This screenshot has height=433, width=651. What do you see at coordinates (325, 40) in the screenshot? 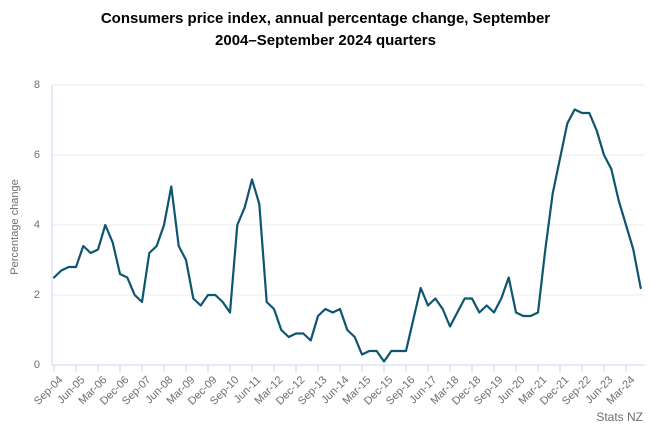
I see `chart-title-line2: 2004–September 2024 quarters` at bounding box center [325, 40].